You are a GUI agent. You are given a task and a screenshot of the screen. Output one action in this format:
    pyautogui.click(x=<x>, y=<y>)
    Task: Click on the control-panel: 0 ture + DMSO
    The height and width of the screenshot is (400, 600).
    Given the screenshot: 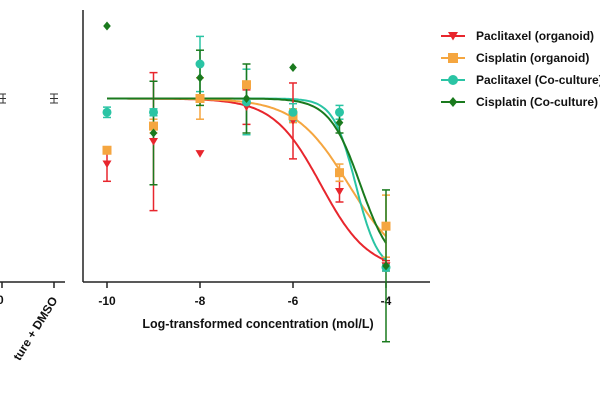 What is the action you would take?
    pyautogui.click(x=32, y=228)
    